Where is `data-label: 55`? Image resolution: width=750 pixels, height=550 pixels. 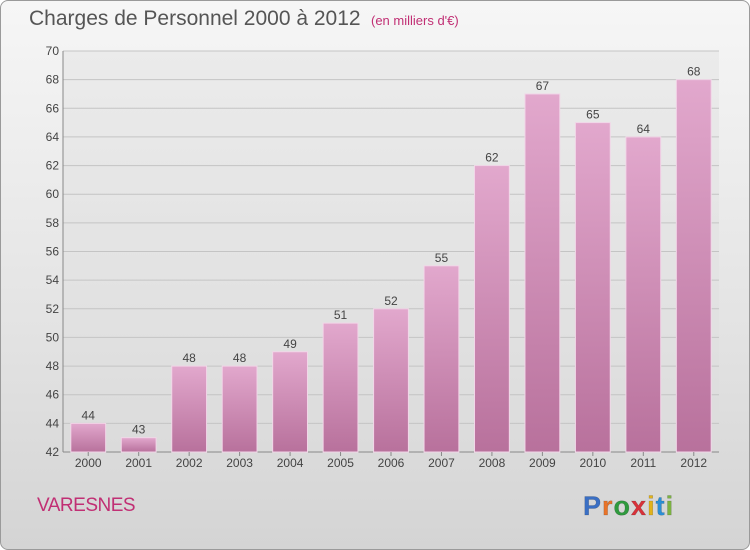
data-label: 55 is located at coordinates (442, 258).